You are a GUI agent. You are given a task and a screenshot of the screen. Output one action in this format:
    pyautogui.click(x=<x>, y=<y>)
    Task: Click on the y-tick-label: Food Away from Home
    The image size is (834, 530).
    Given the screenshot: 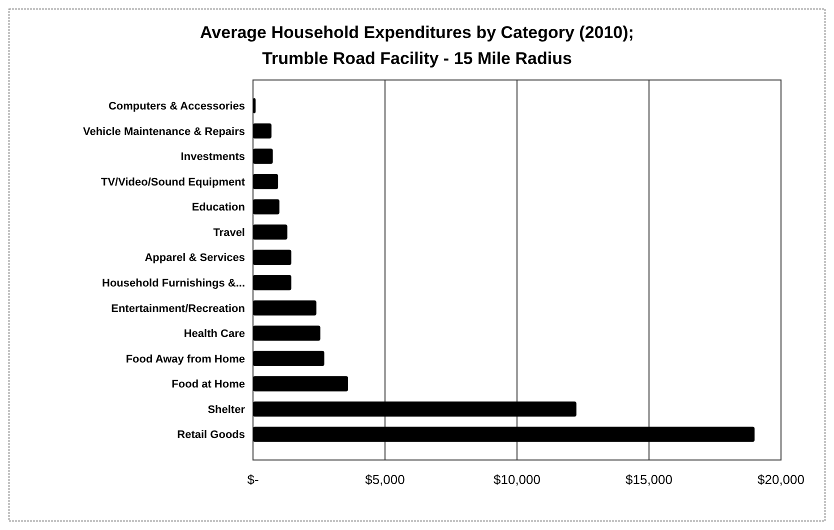 What is the action you would take?
    pyautogui.click(x=185, y=359)
    